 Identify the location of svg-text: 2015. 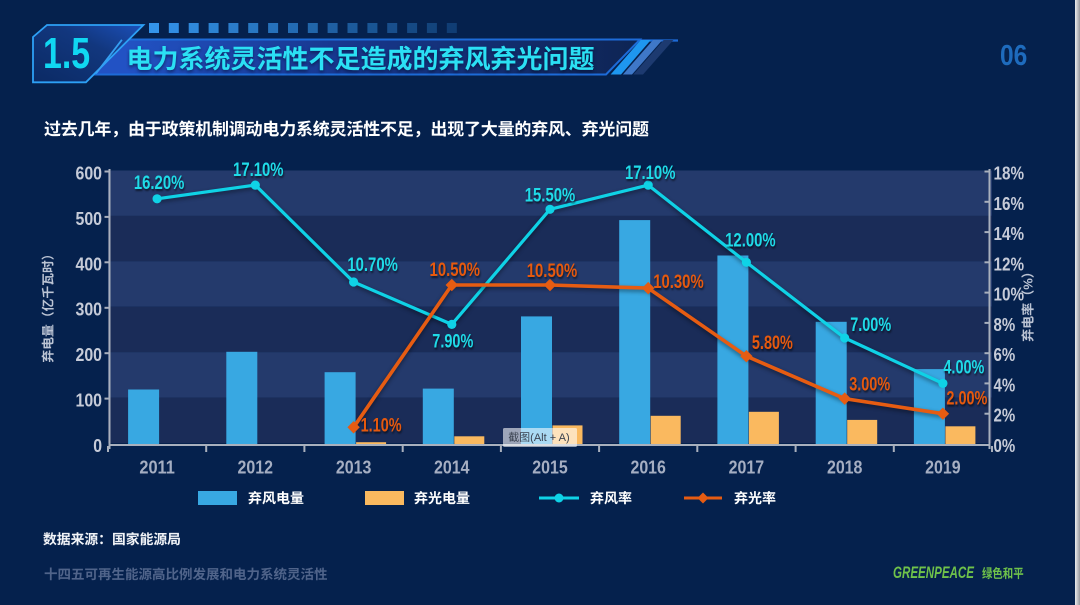
(550, 468).